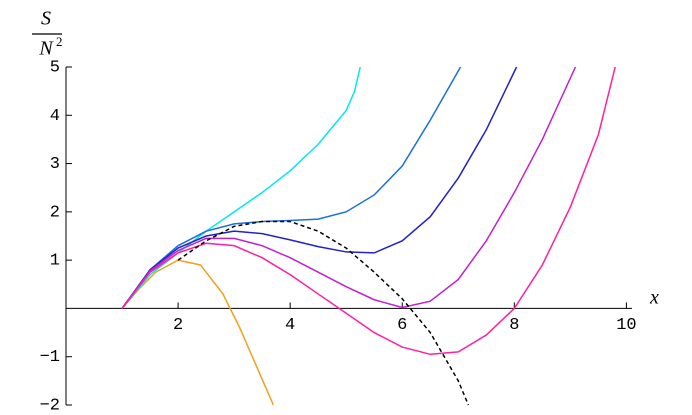  Describe the element at coordinates (55, 261) in the screenshot. I see `y-tick-label: 1` at that location.